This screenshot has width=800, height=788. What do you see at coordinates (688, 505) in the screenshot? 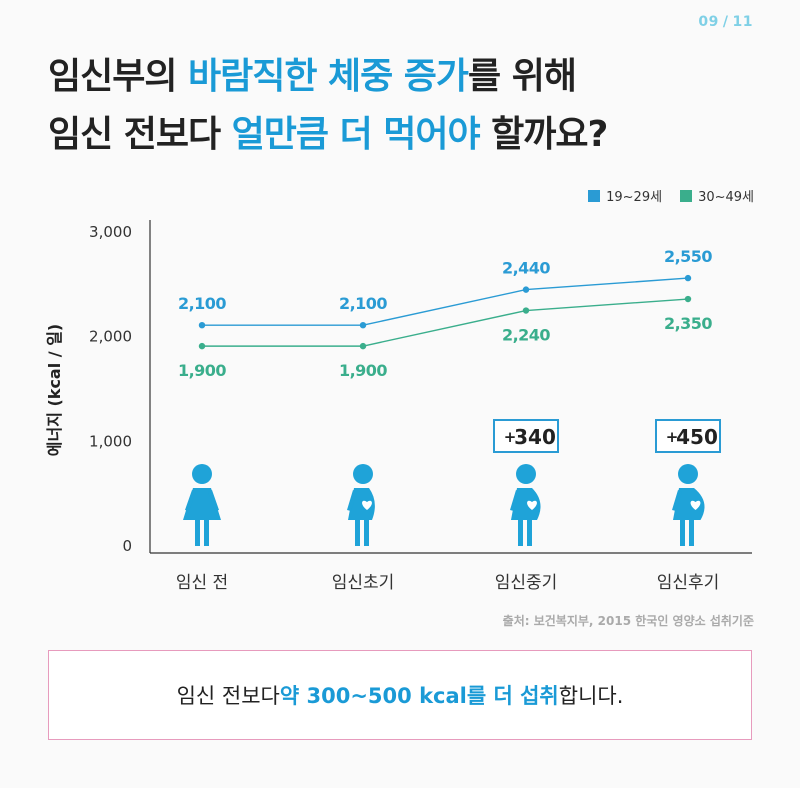
I see `pregnant-late-icon` at bounding box center [688, 505].